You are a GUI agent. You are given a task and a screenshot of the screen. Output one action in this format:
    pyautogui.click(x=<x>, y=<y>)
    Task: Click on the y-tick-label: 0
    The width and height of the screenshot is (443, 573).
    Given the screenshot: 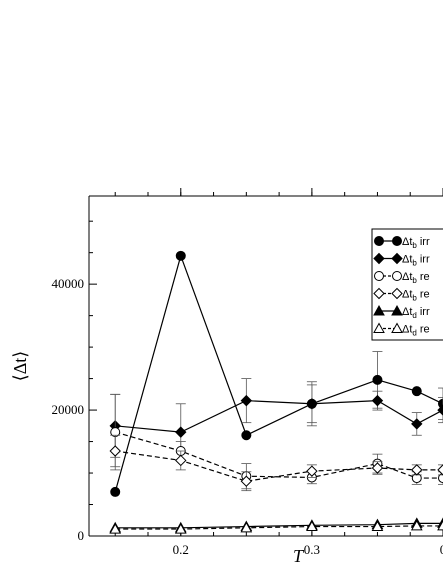 What is the action you would take?
    pyautogui.click(x=81, y=535)
    